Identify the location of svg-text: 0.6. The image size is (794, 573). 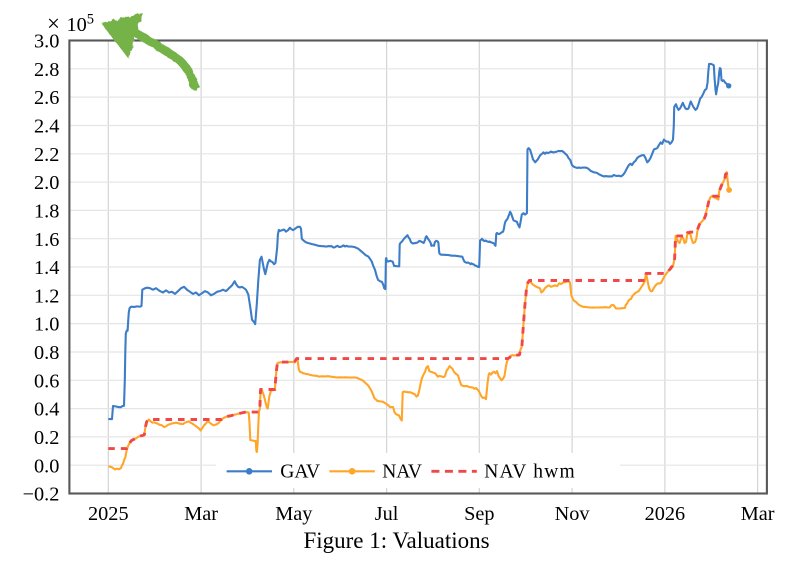
(46, 381).